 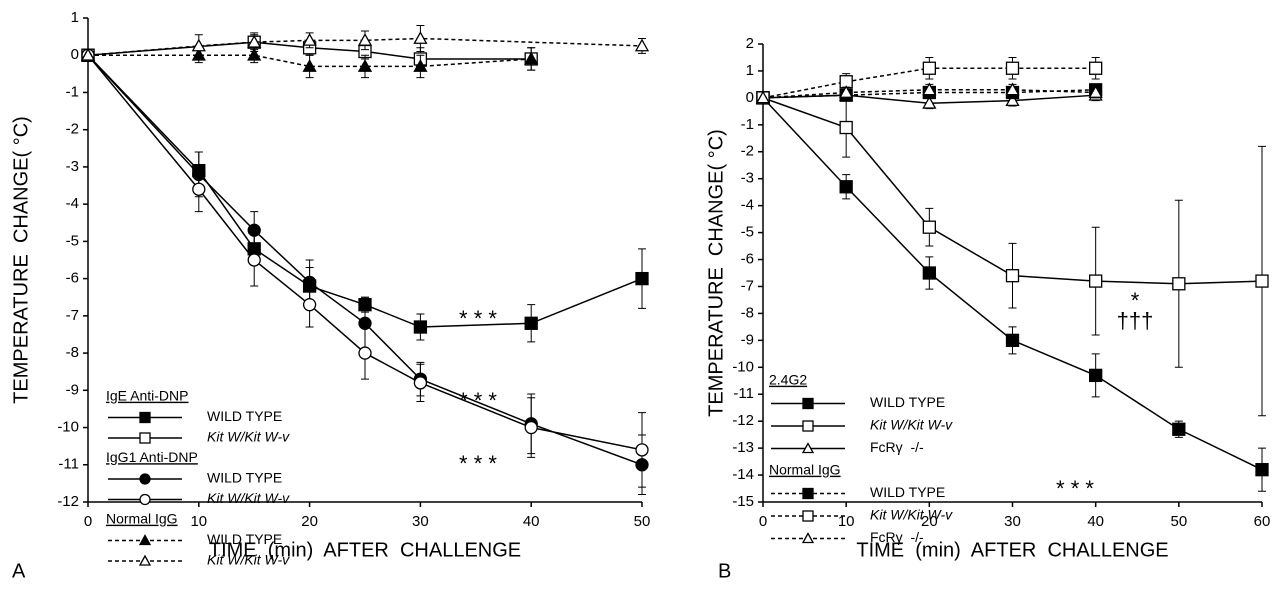 I want to click on y-tick-label: -2, so click(x=72, y=129).